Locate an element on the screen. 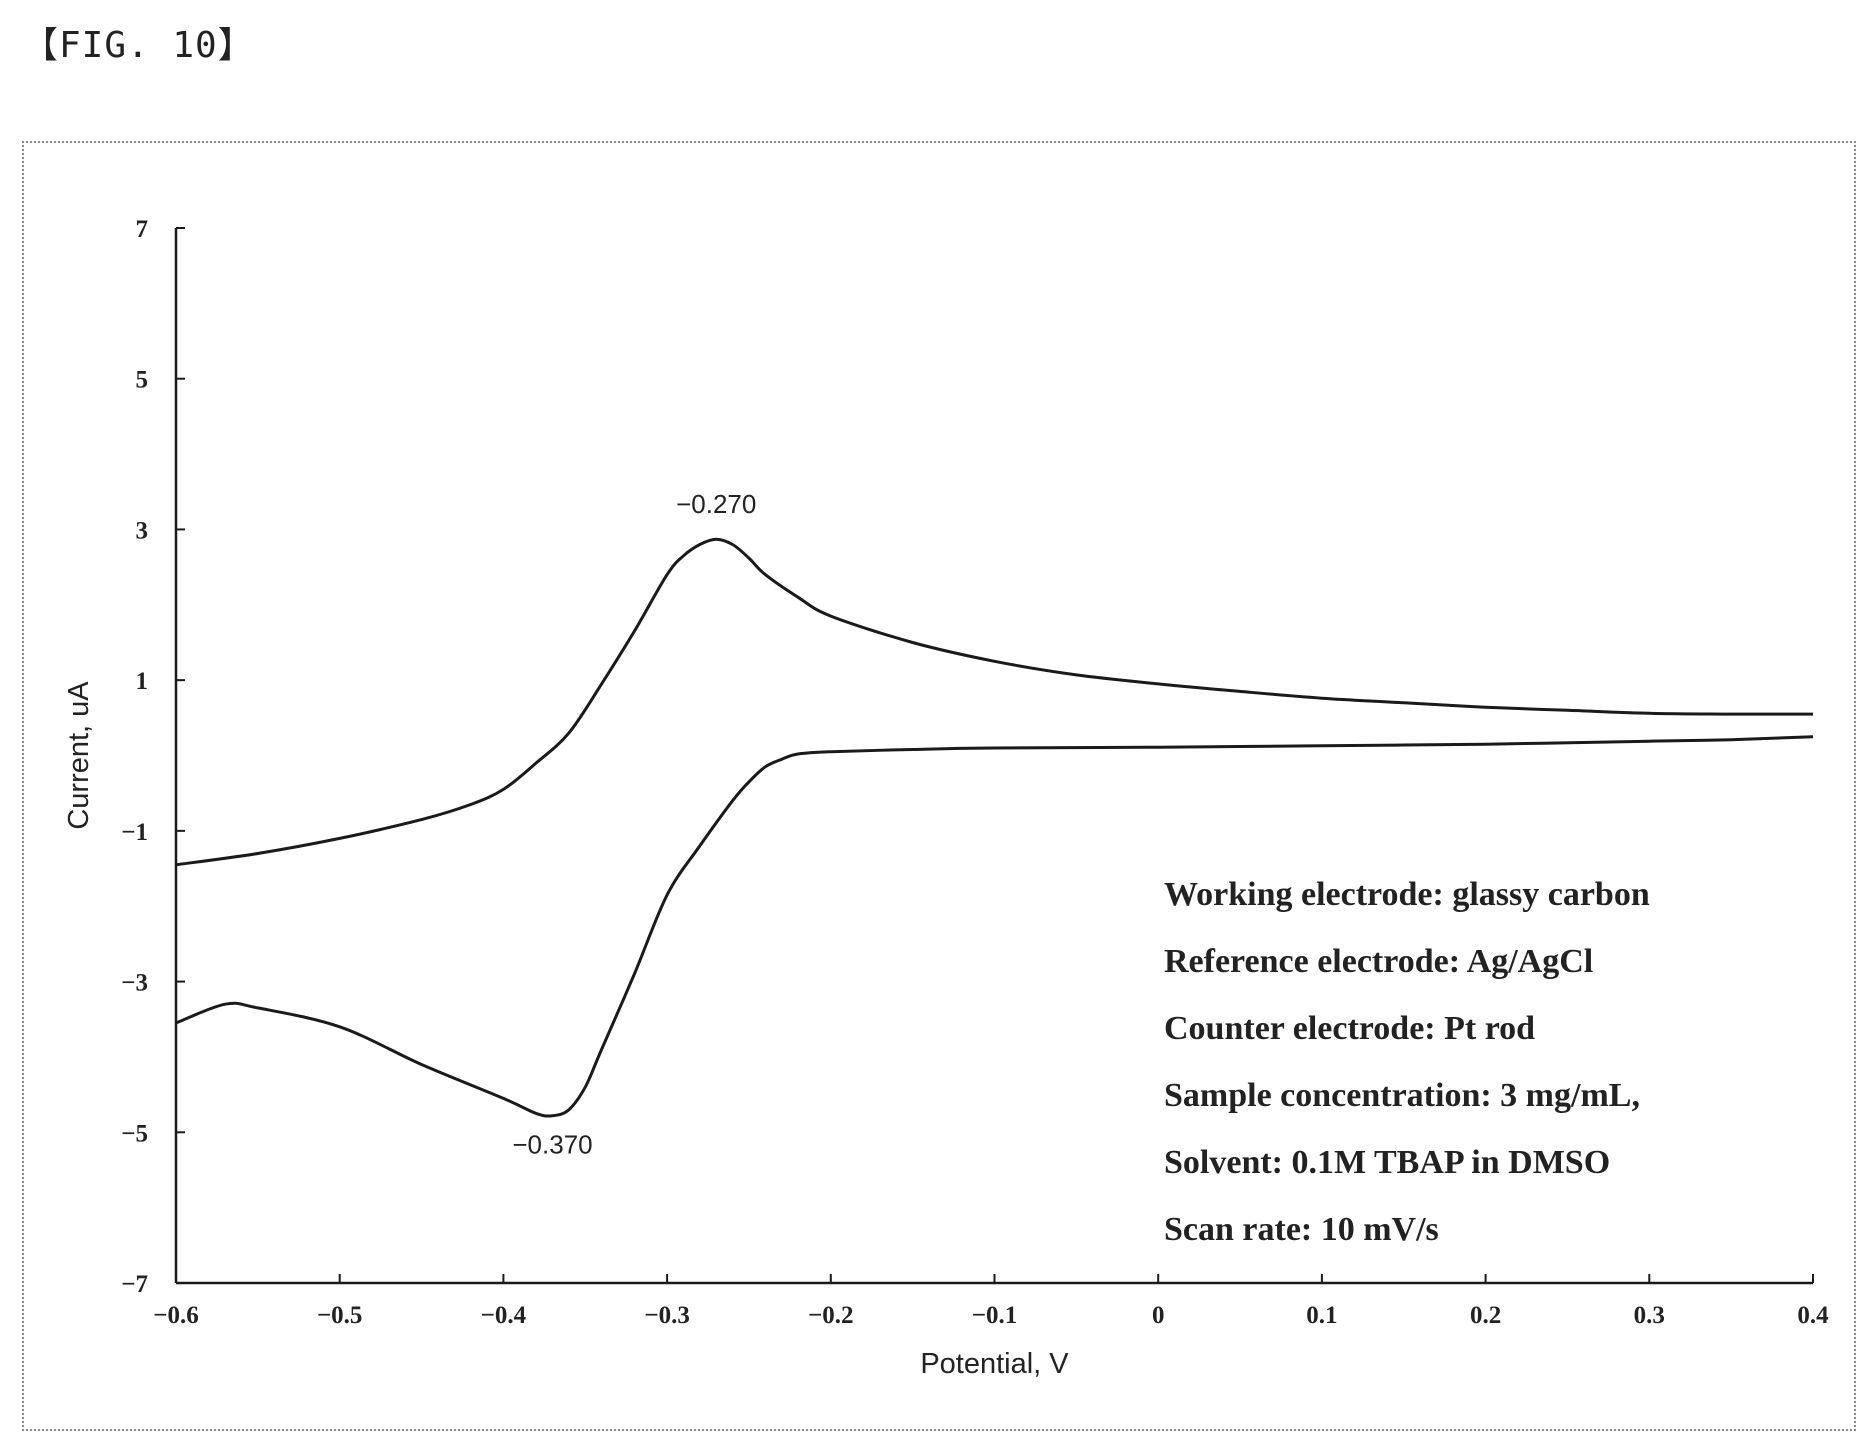 This screenshot has height=1449, width=1875. x-ticks: −0.6 −0.5 −0.4 −0.3 −0.2 −0.1 0 0.1 0.2 0.3 0.4 is located at coordinates (991, 1301).